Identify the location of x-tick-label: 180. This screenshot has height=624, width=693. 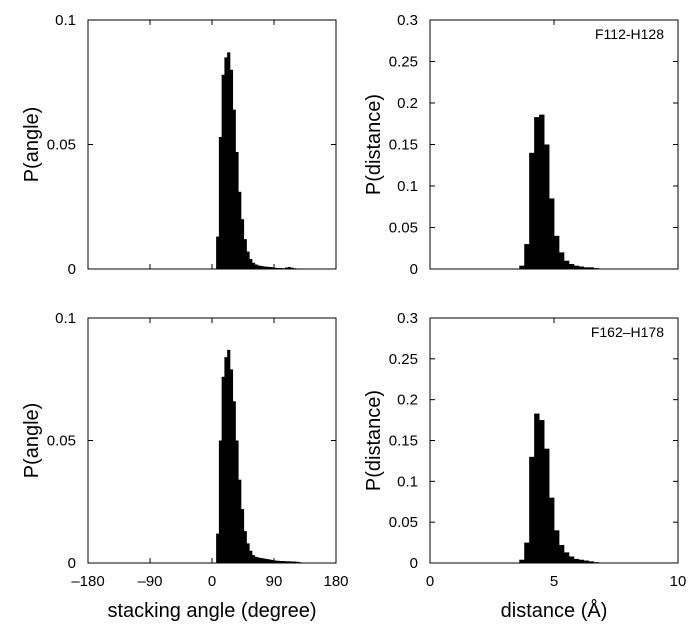
(335, 581).